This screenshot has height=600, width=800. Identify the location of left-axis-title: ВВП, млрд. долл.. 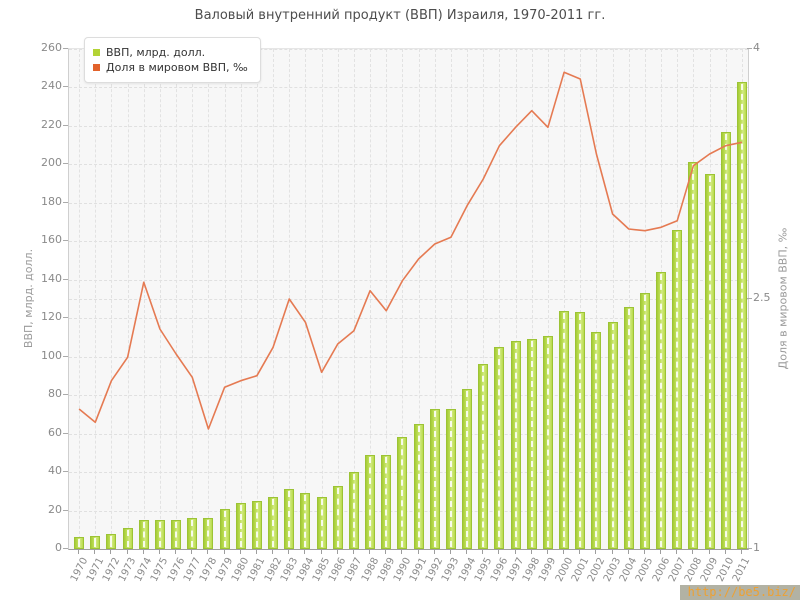
(28, 298).